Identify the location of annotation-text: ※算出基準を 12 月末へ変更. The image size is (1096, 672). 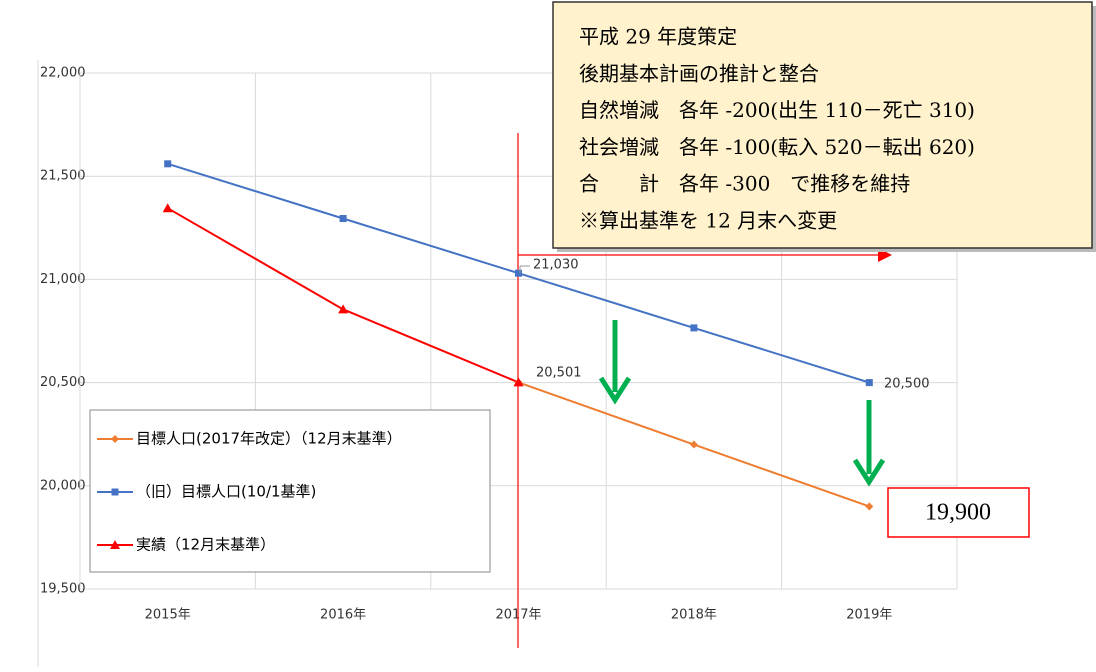
(708, 221).